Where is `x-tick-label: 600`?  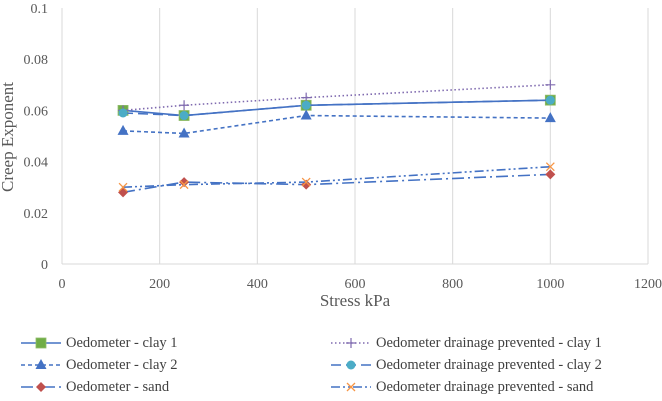
x-tick-label: 600 is located at coordinates (355, 284).